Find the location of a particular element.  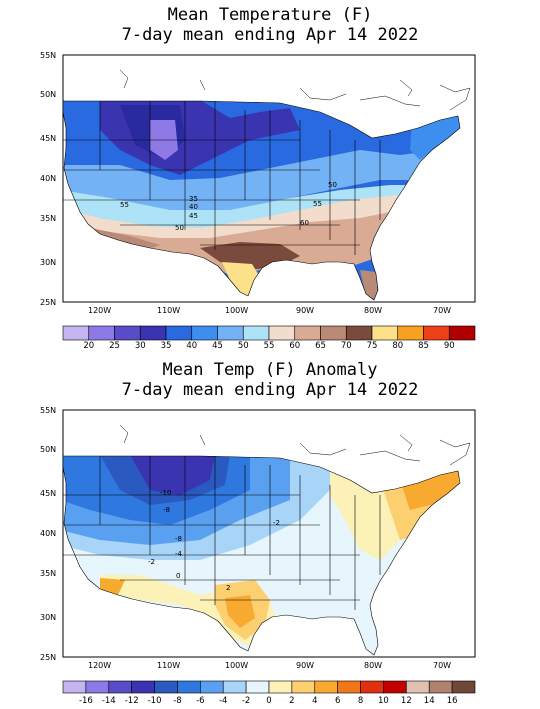

legend-label: 35 is located at coordinates (166, 346).